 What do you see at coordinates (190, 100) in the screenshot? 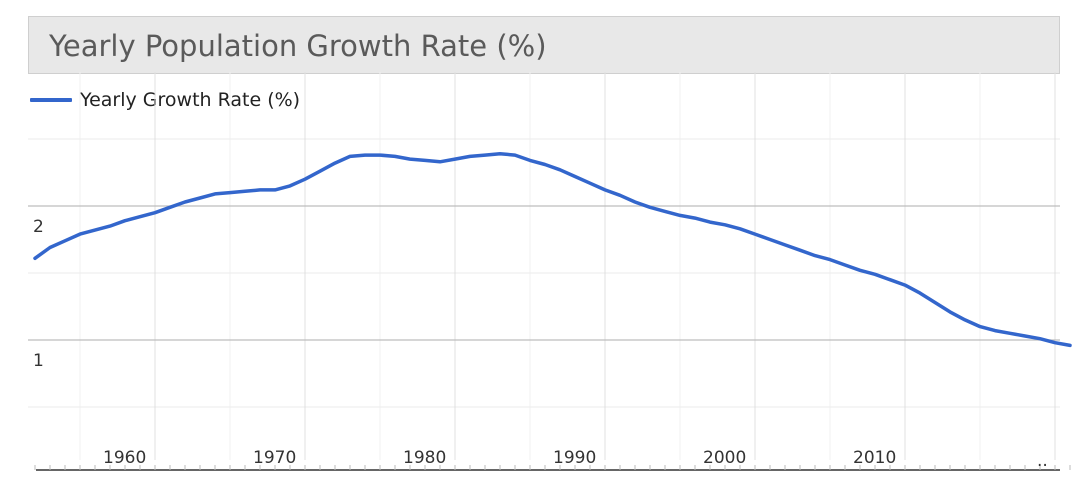
I see `legend-label: Yearly Growth Rate (%)` at bounding box center [190, 100].